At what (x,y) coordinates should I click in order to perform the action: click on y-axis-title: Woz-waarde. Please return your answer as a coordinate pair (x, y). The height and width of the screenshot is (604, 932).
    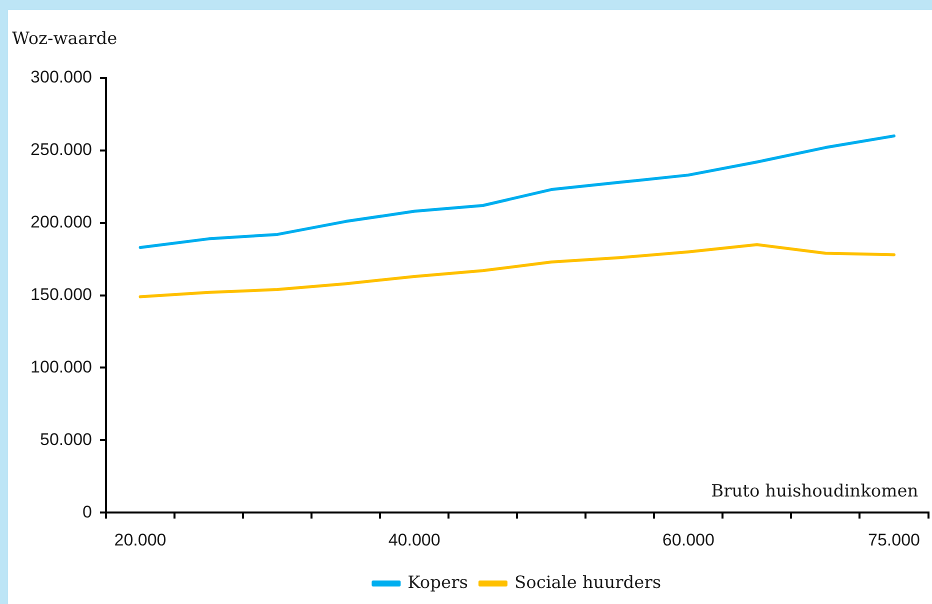
    Looking at the image, I should click on (65, 39).